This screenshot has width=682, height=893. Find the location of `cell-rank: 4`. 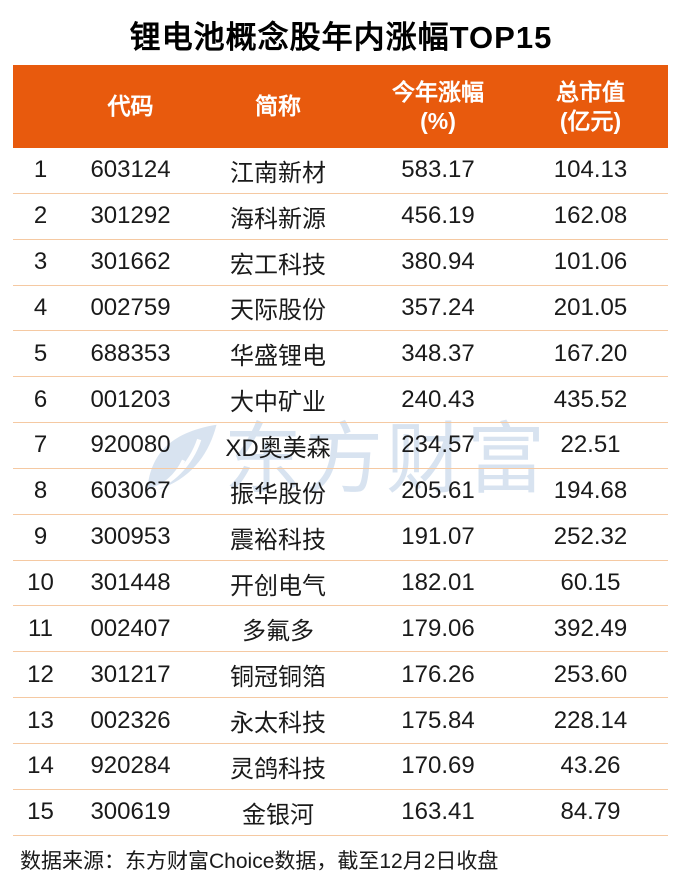

cell-rank: 4 is located at coordinates (40, 307).